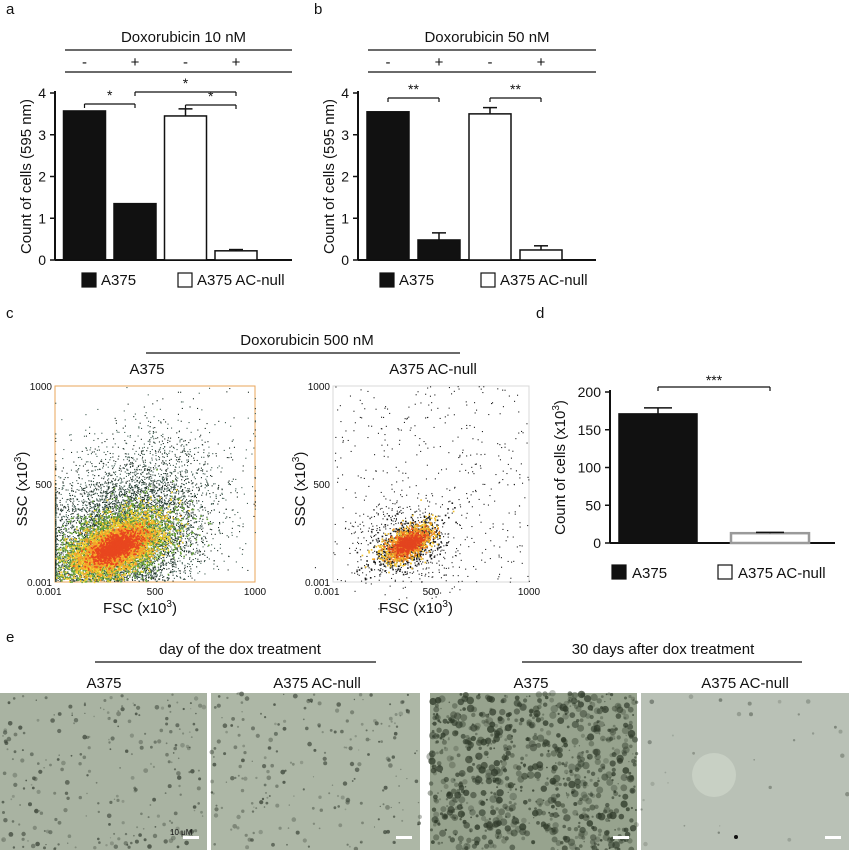 This screenshot has width=849, height=850. I want to click on legend-swatch, so click(619, 572).